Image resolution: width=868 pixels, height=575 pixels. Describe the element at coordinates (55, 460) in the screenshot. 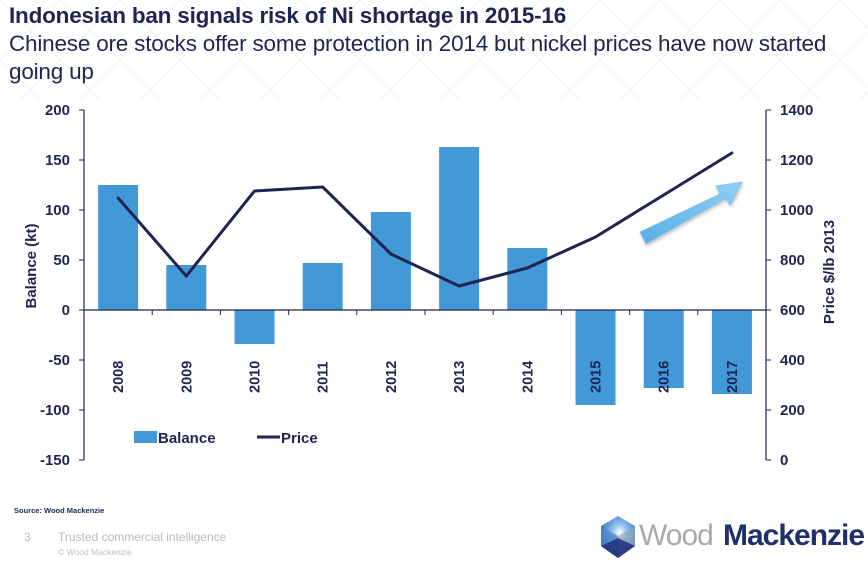

I see `left-axis-tick-label: -150` at that location.